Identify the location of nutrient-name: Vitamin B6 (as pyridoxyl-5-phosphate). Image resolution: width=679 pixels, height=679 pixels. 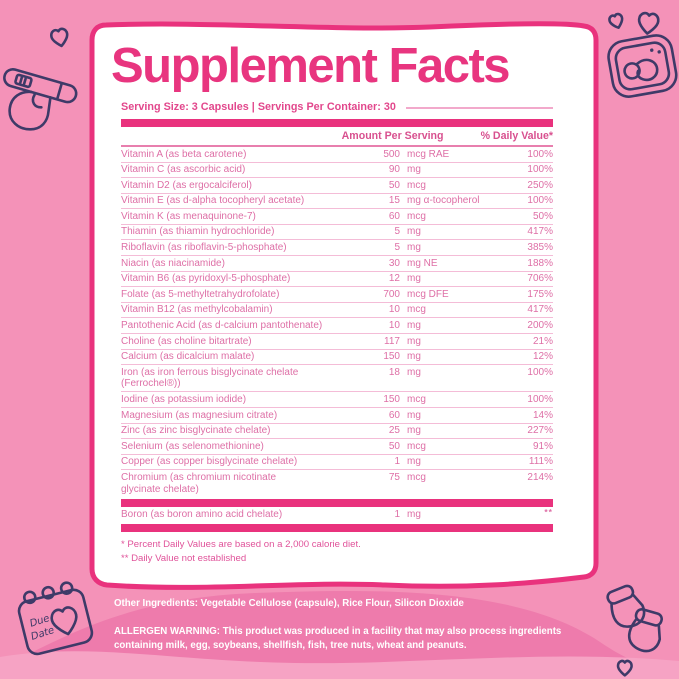
(206, 279).